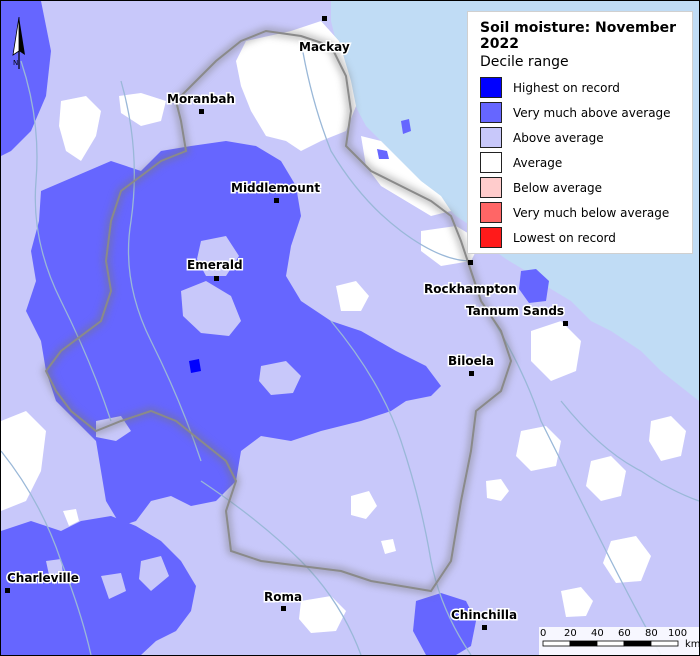 The height and width of the screenshot is (656, 700). I want to click on legend-item-highest: Highest on record, so click(581, 87).